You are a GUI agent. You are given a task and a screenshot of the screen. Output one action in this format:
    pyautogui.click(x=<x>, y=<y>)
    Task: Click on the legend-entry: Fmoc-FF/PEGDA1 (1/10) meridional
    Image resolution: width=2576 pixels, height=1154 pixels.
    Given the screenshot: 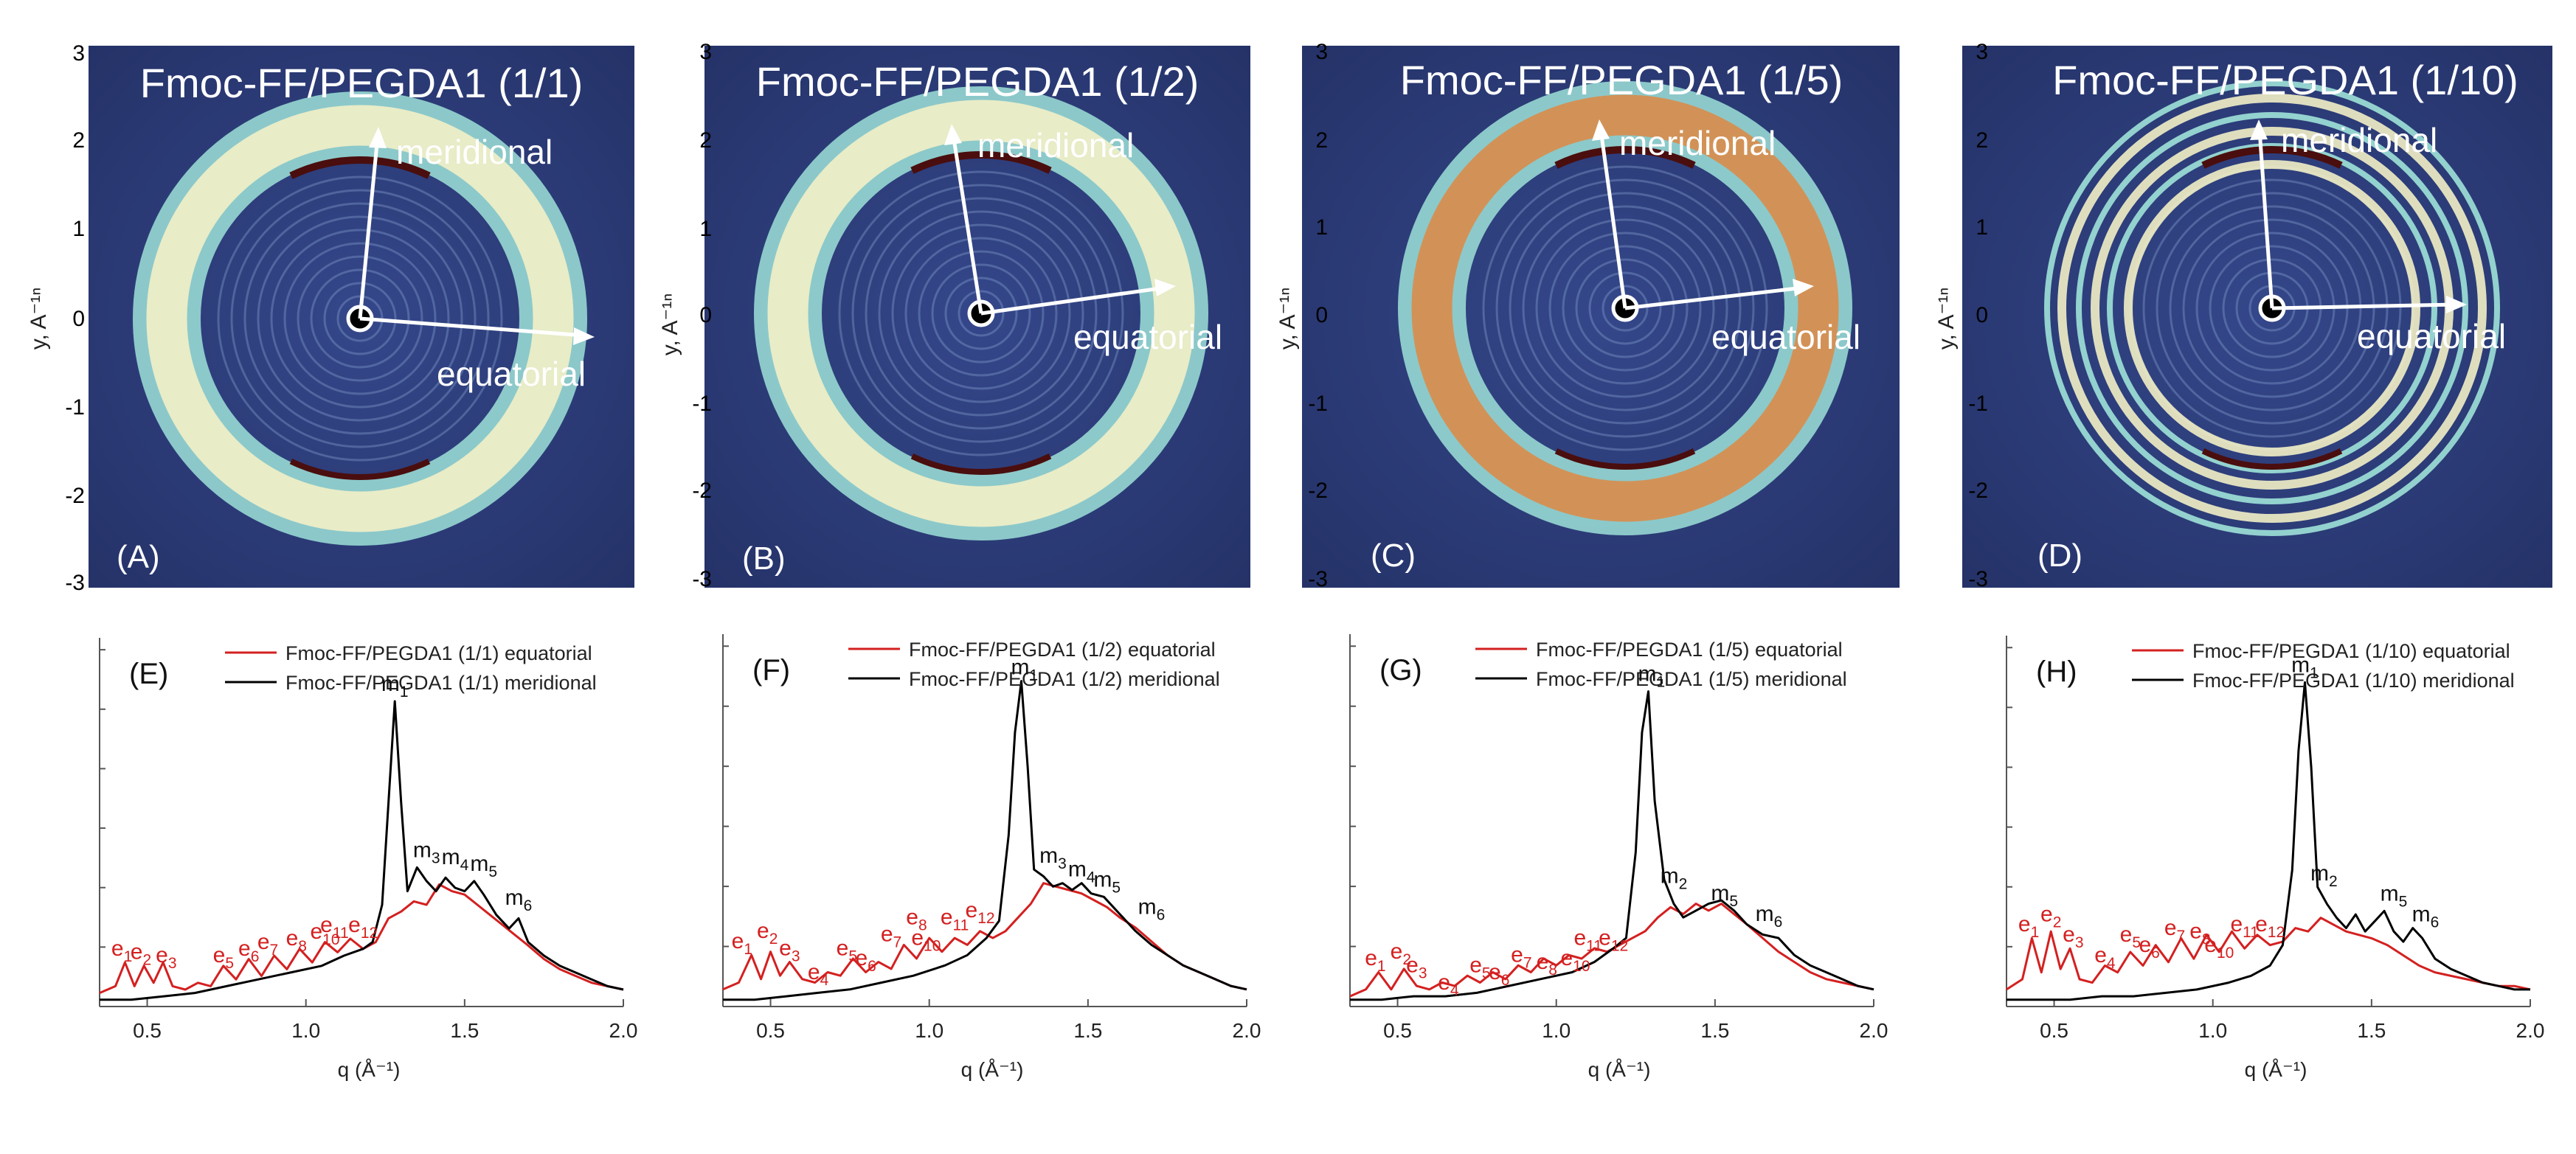 What is the action you would take?
    pyautogui.click(x=2354, y=681)
    